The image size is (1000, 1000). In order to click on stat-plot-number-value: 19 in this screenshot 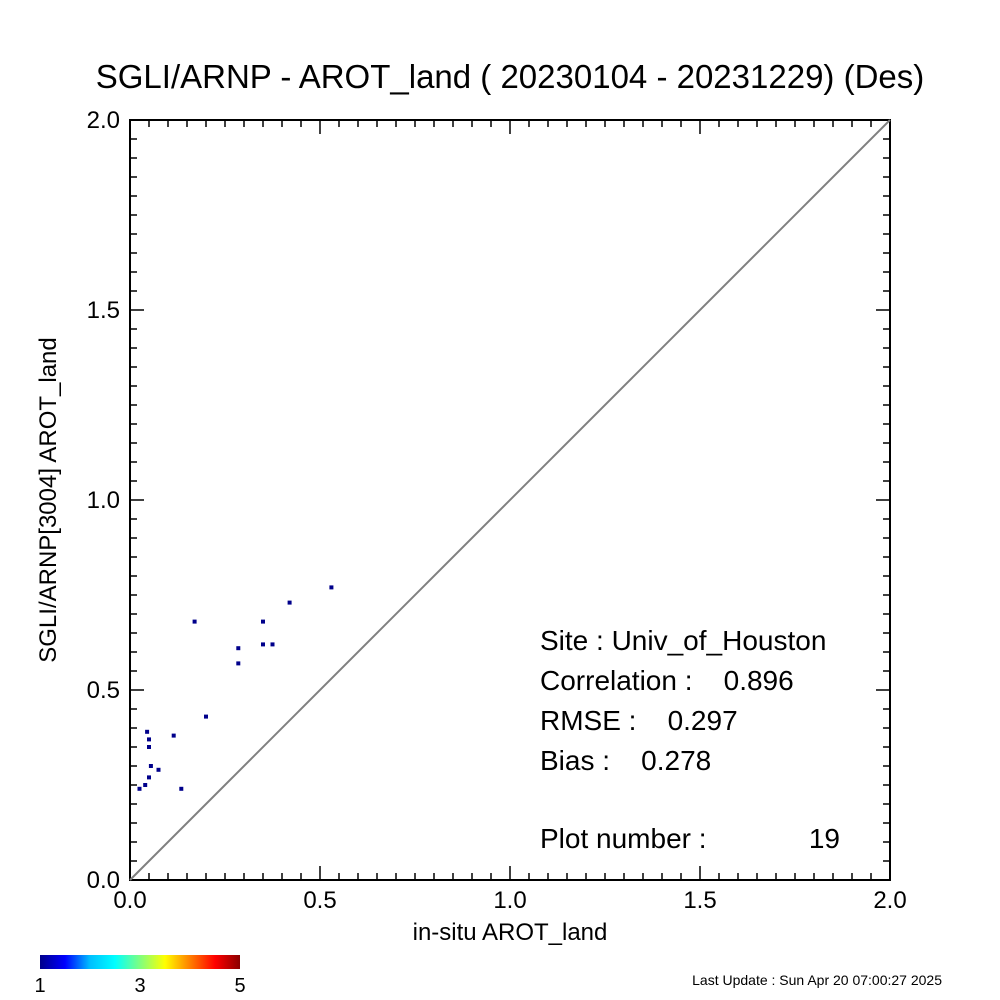, I will do `click(824, 838)`.